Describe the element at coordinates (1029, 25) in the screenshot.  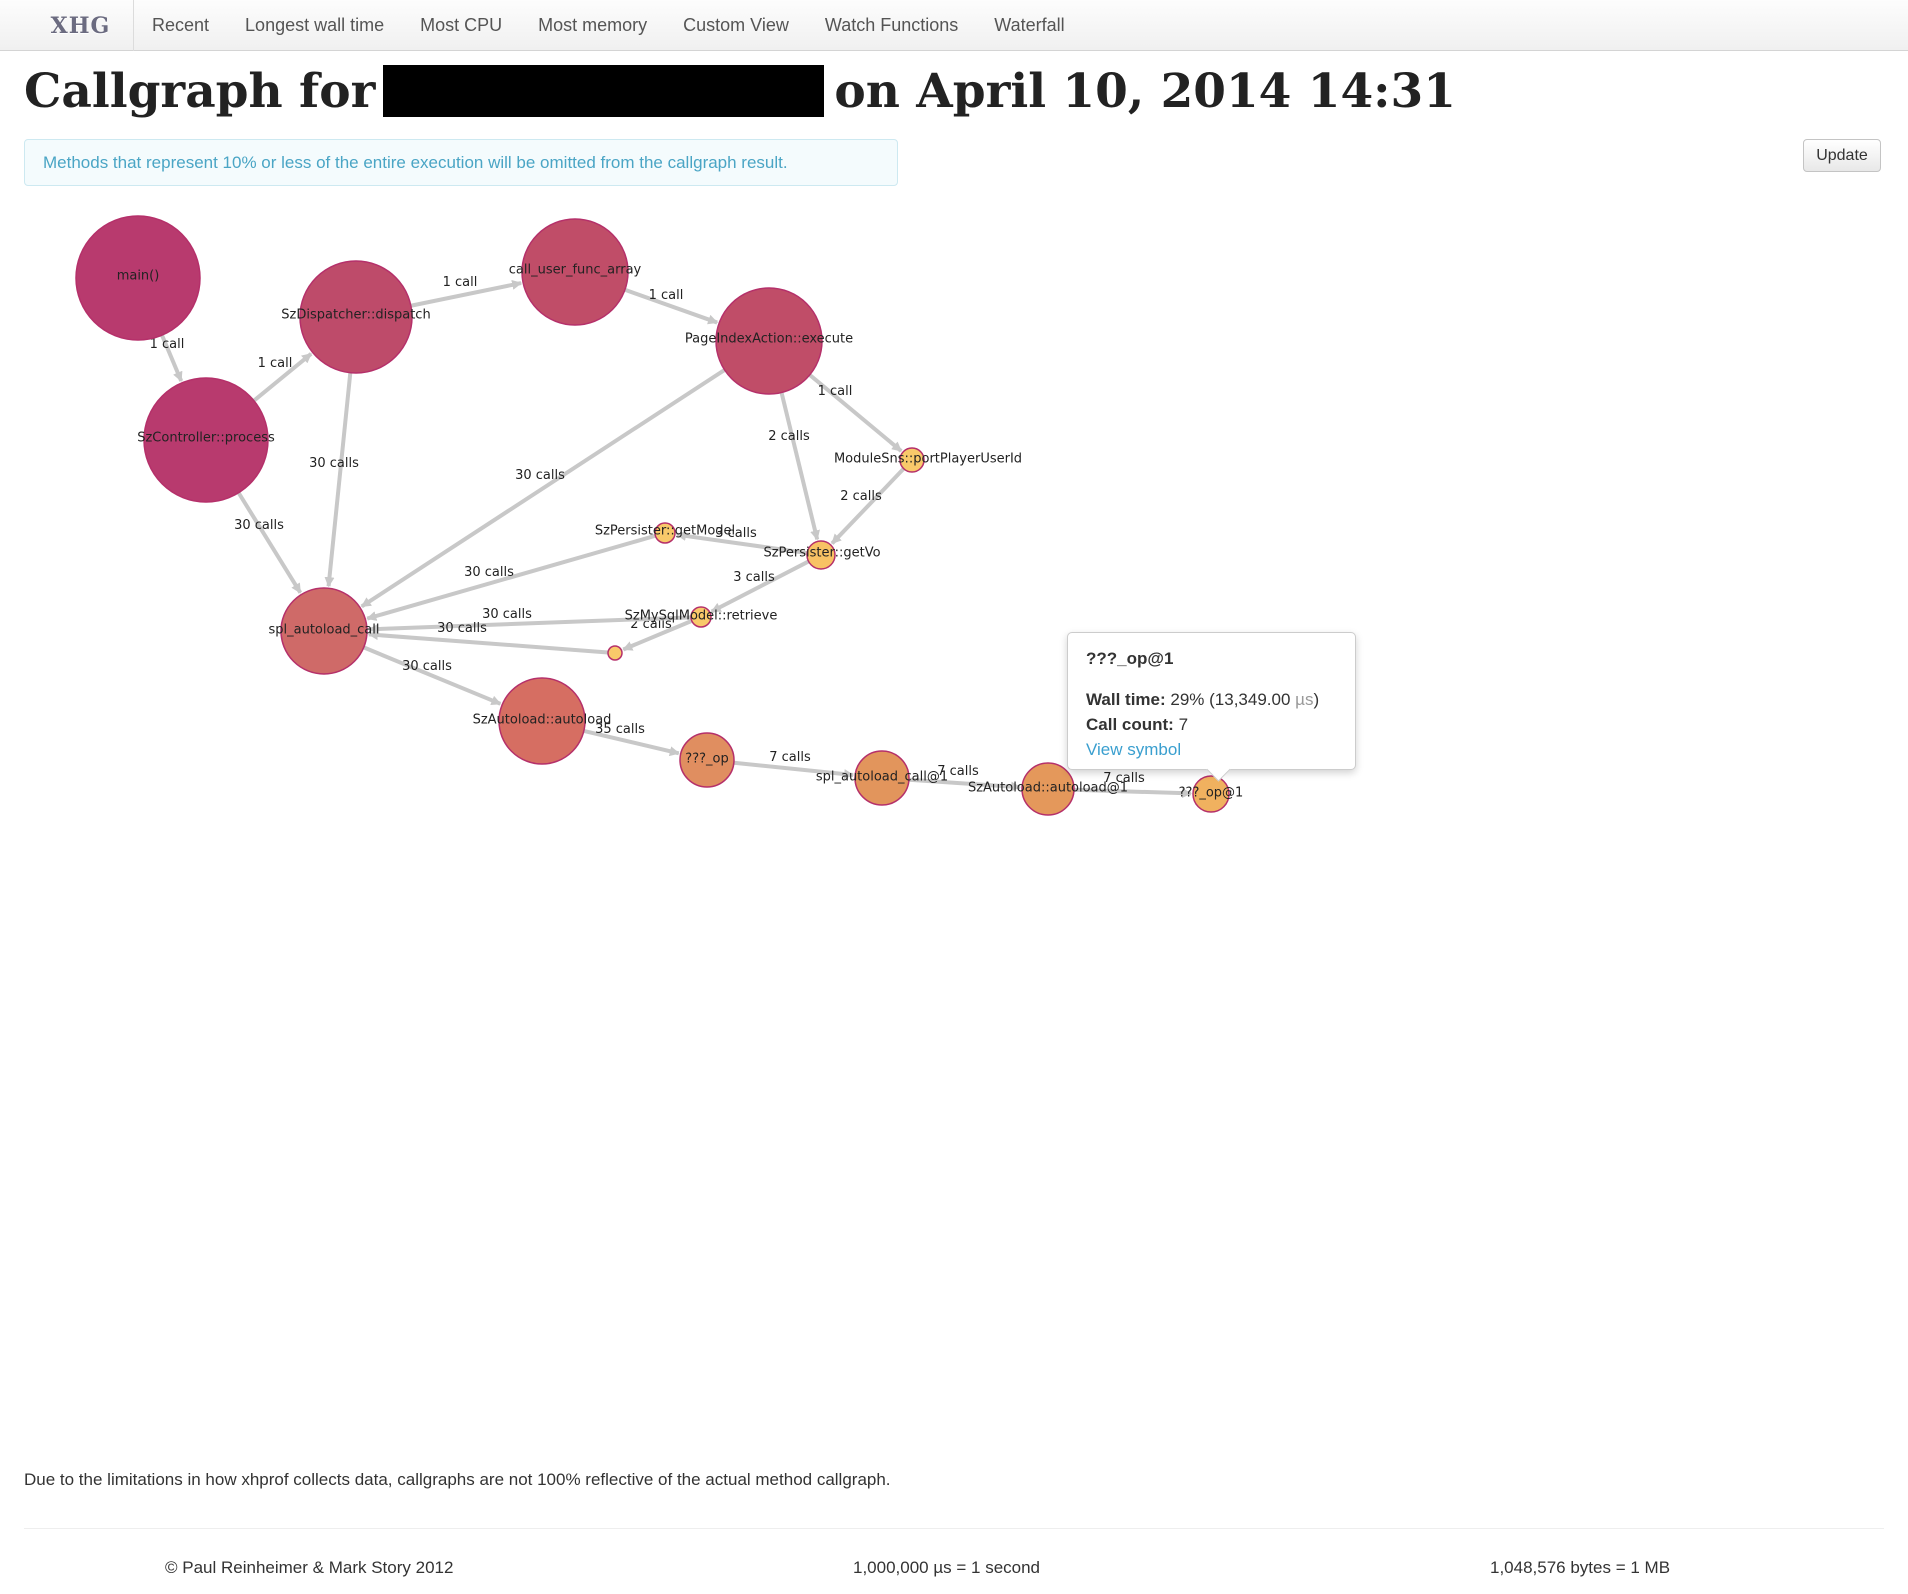
I see `nav-waterfall: Waterfall` at that location.